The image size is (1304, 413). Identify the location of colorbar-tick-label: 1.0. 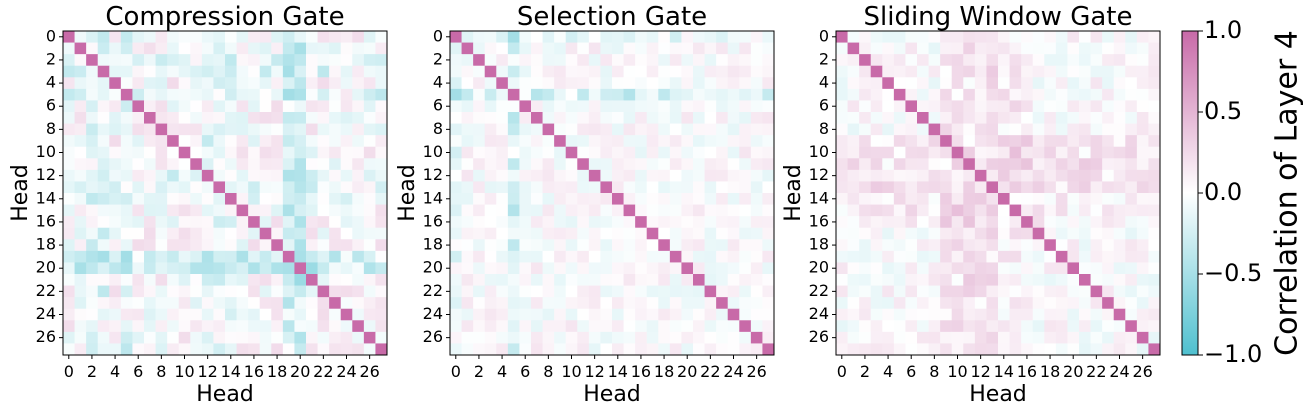
(1223, 30).